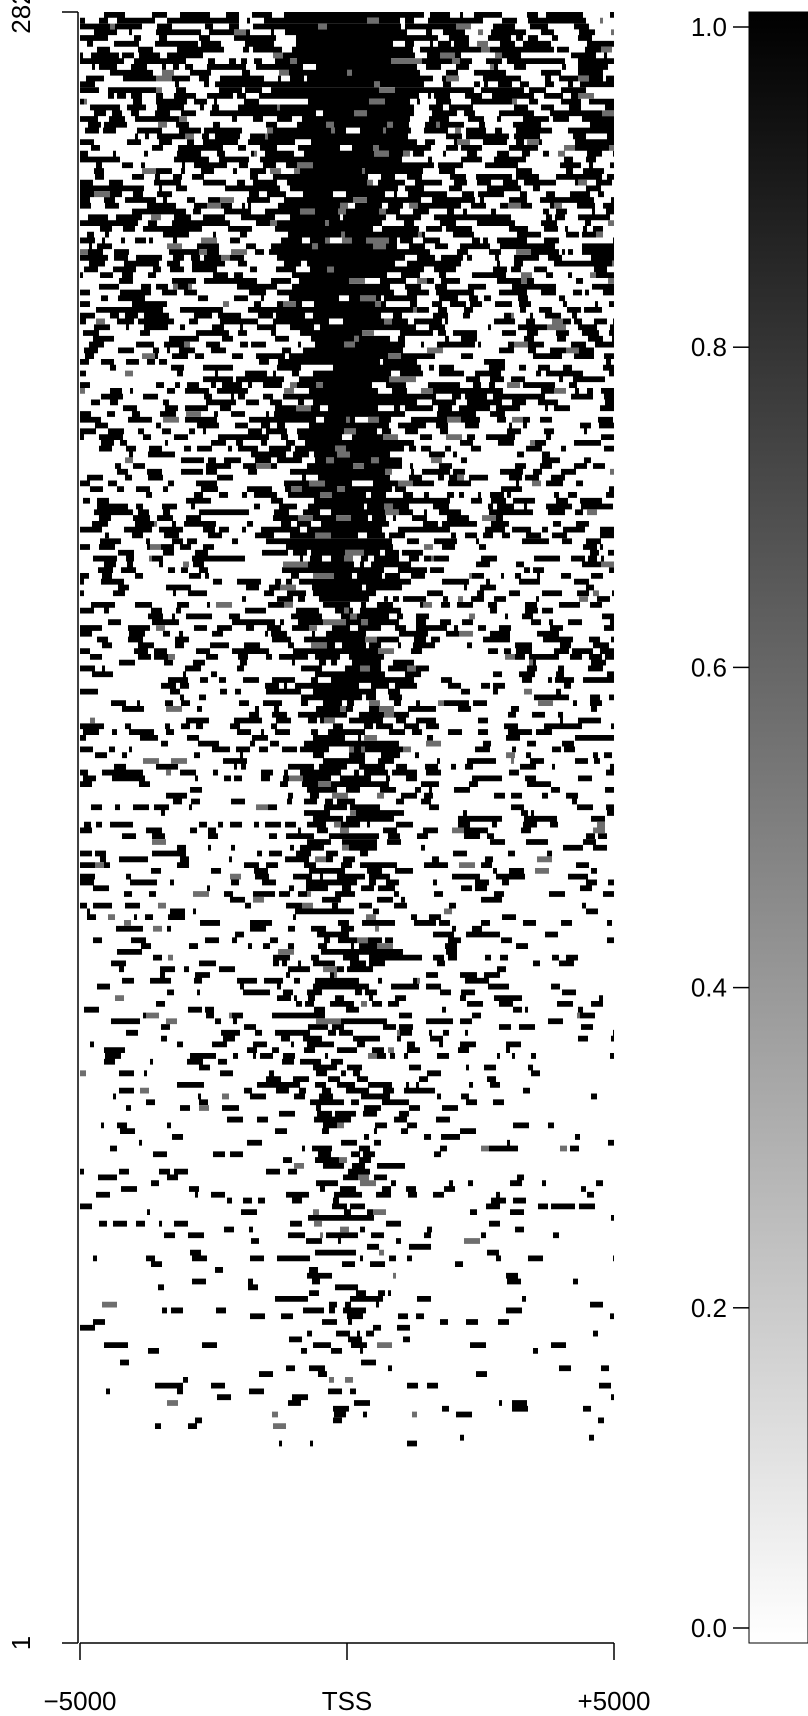 This screenshot has height=1716, width=808. What do you see at coordinates (720, 827) in the screenshot?
I see `colorbar-ticks: 0.0 0.2 0.4 0.6 0.8 1.0` at bounding box center [720, 827].